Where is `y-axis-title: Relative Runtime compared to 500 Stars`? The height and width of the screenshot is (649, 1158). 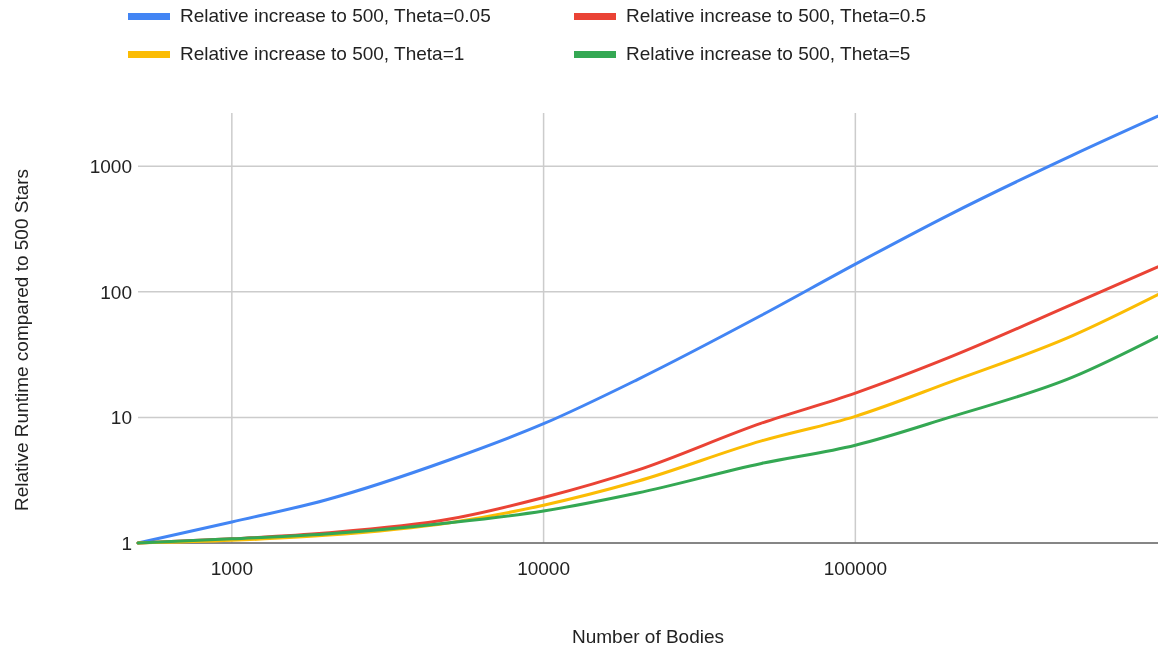 y-axis-title: Relative Runtime compared to 500 Stars is located at coordinates (21, 340).